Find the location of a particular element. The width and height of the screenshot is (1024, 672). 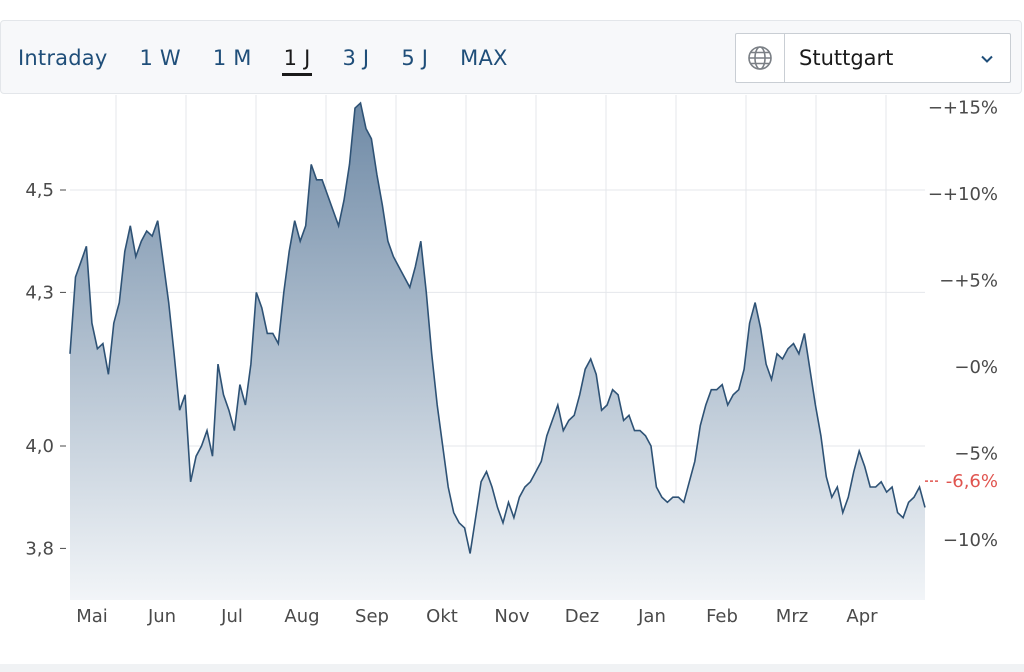

month-axis: Mai Jun Jul Aug Sep Okt Nov Dez Jan Feb Mrz Apr is located at coordinates (477, 616).